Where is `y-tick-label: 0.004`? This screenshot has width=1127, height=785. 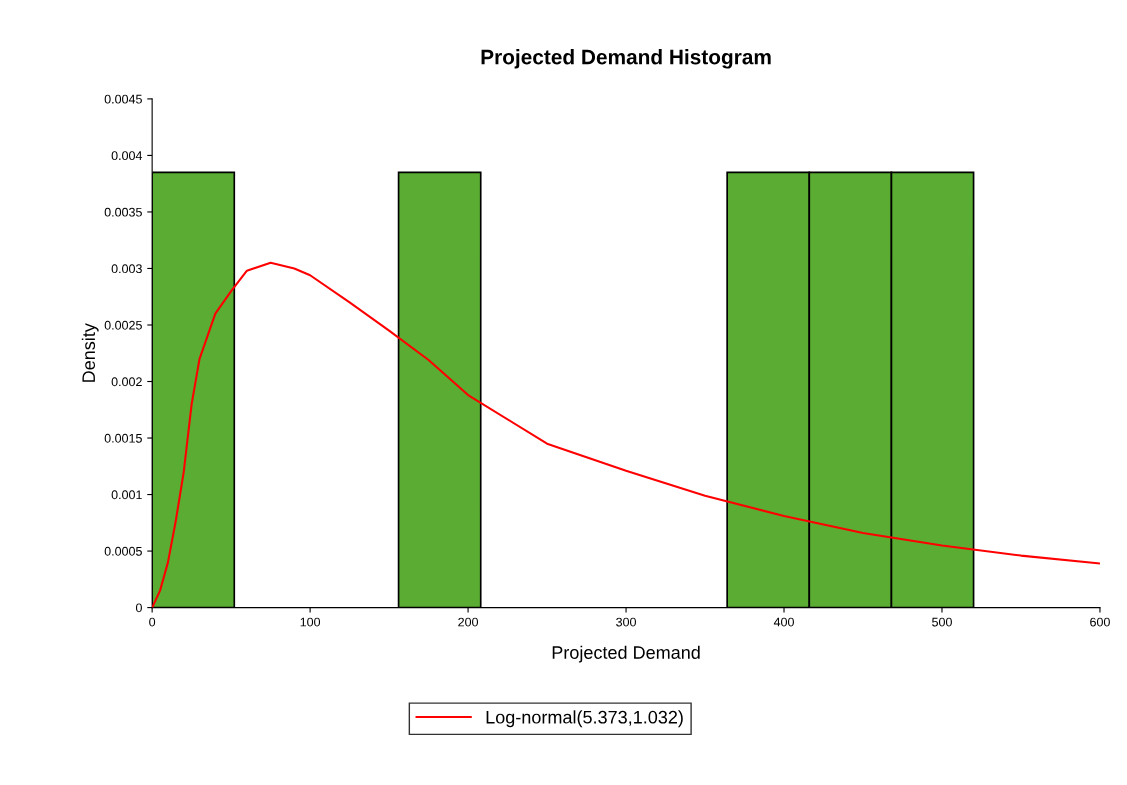
y-tick-label: 0.004 is located at coordinates (127, 156).